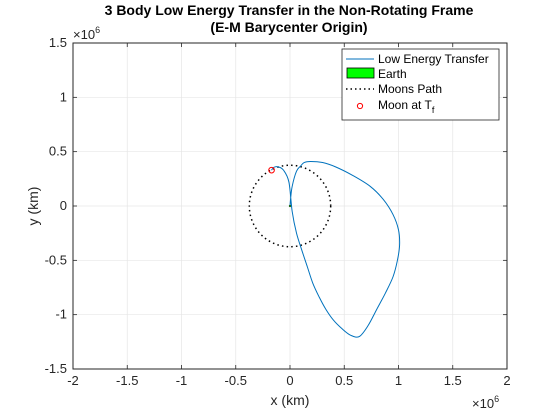  What do you see at coordinates (289, 380) in the screenshot?
I see `x-tick-label: 0` at bounding box center [289, 380].